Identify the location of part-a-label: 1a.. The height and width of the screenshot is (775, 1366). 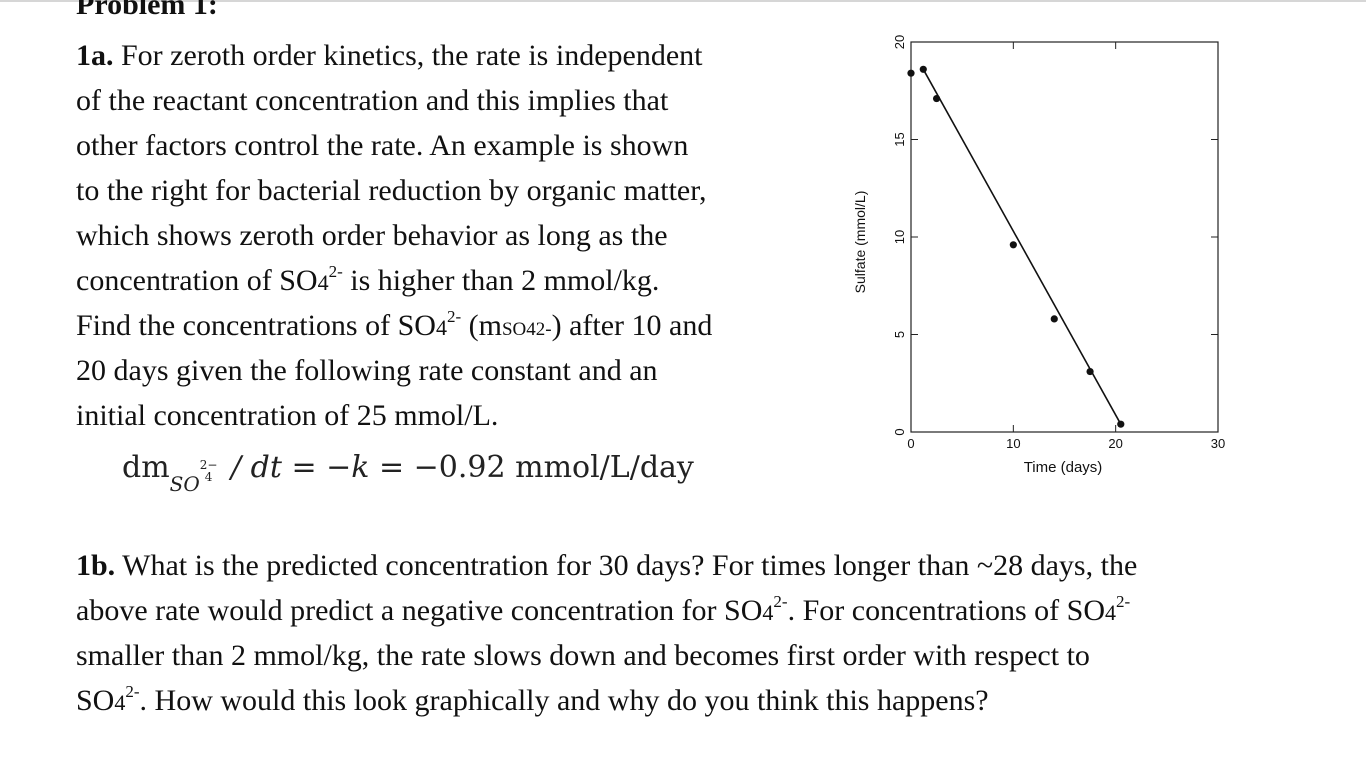
(95, 55).